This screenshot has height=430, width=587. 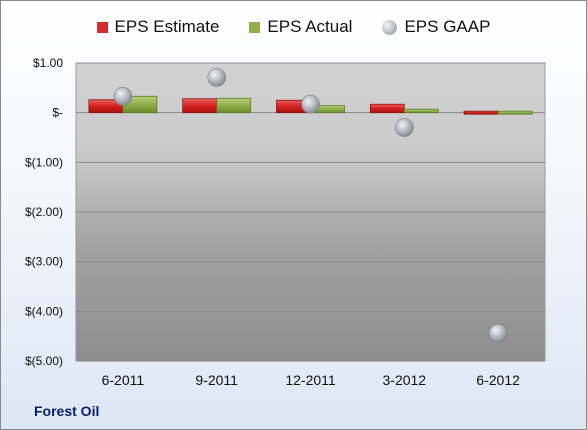 I want to click on legend-item-eps-gaap: EPS GAAP, so click(x=436, y=27).